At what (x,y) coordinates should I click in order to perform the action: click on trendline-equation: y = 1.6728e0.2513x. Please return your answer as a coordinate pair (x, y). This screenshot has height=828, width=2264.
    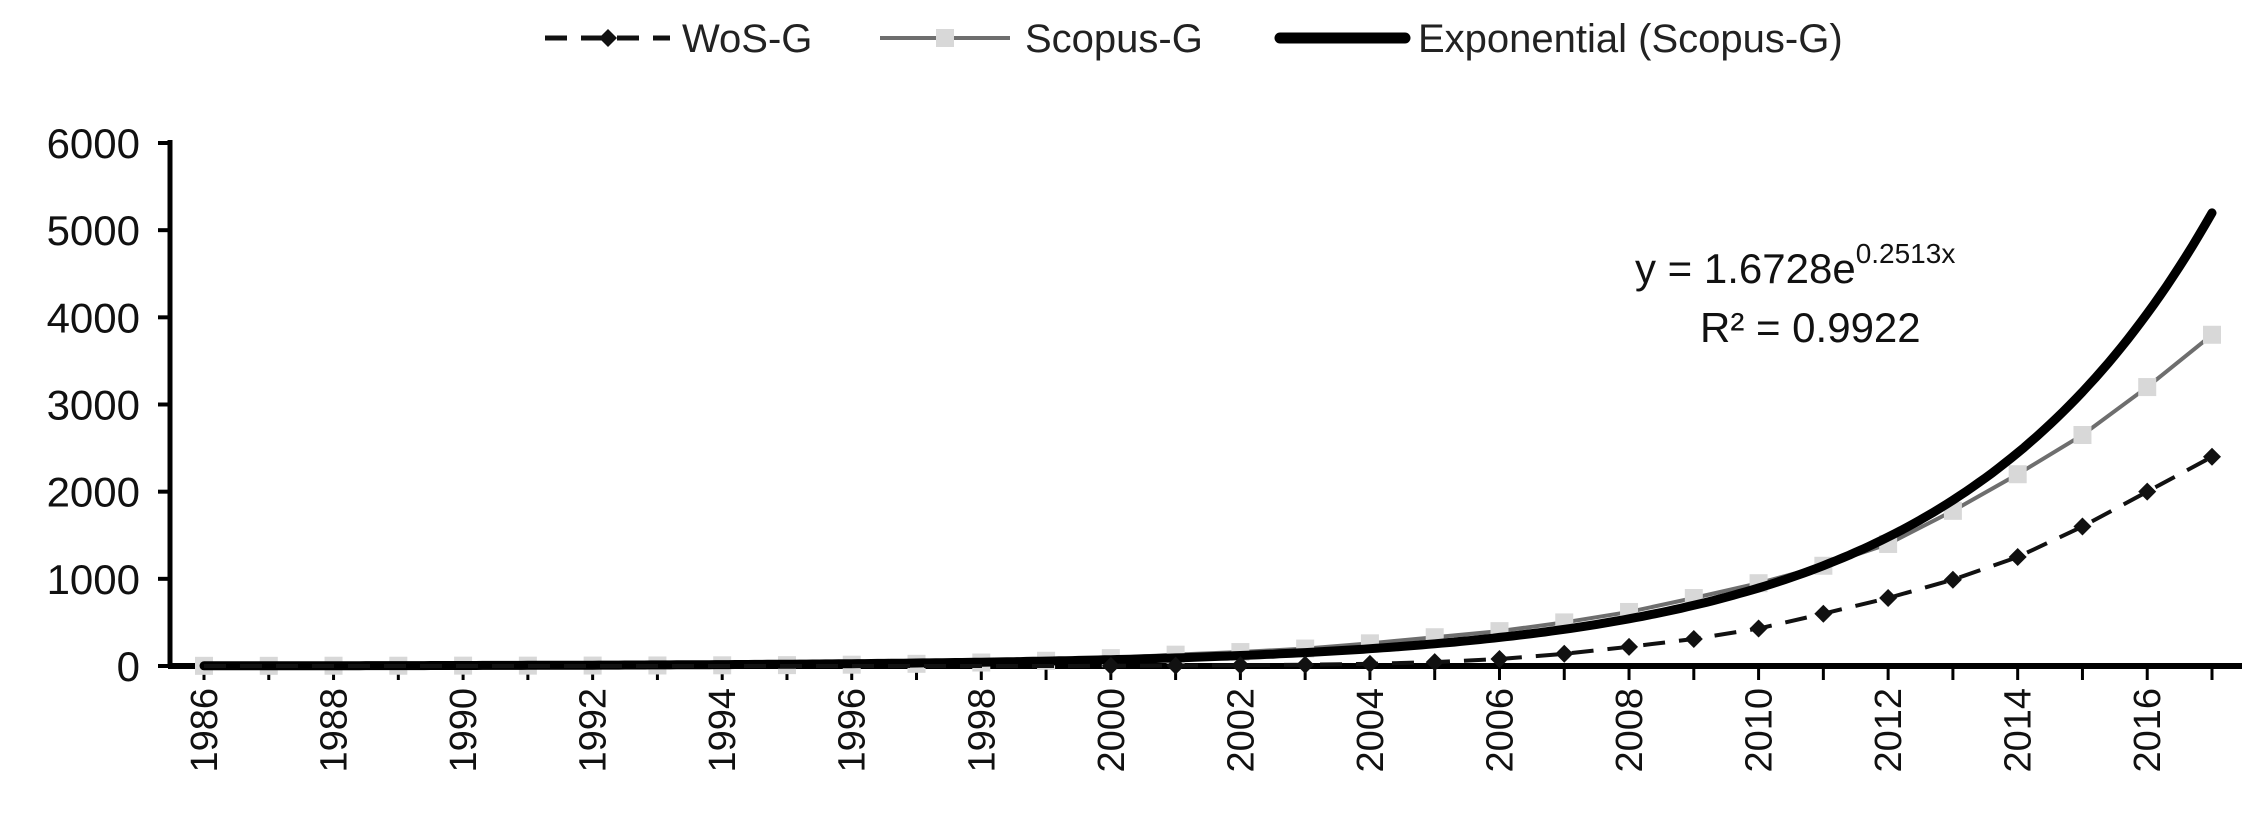
    Looking at the image, I should click on (1795, 265).